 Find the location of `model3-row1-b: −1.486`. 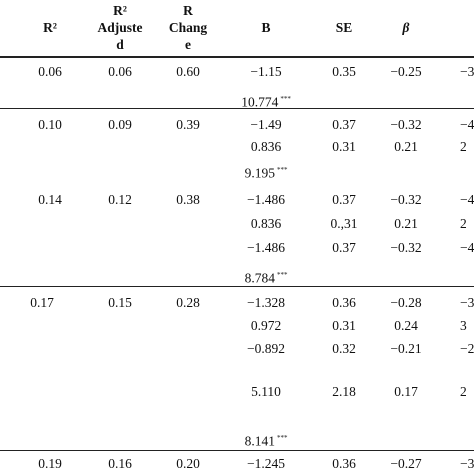

model3-row1-b: −1.486 is located at coordinates (266, 199).